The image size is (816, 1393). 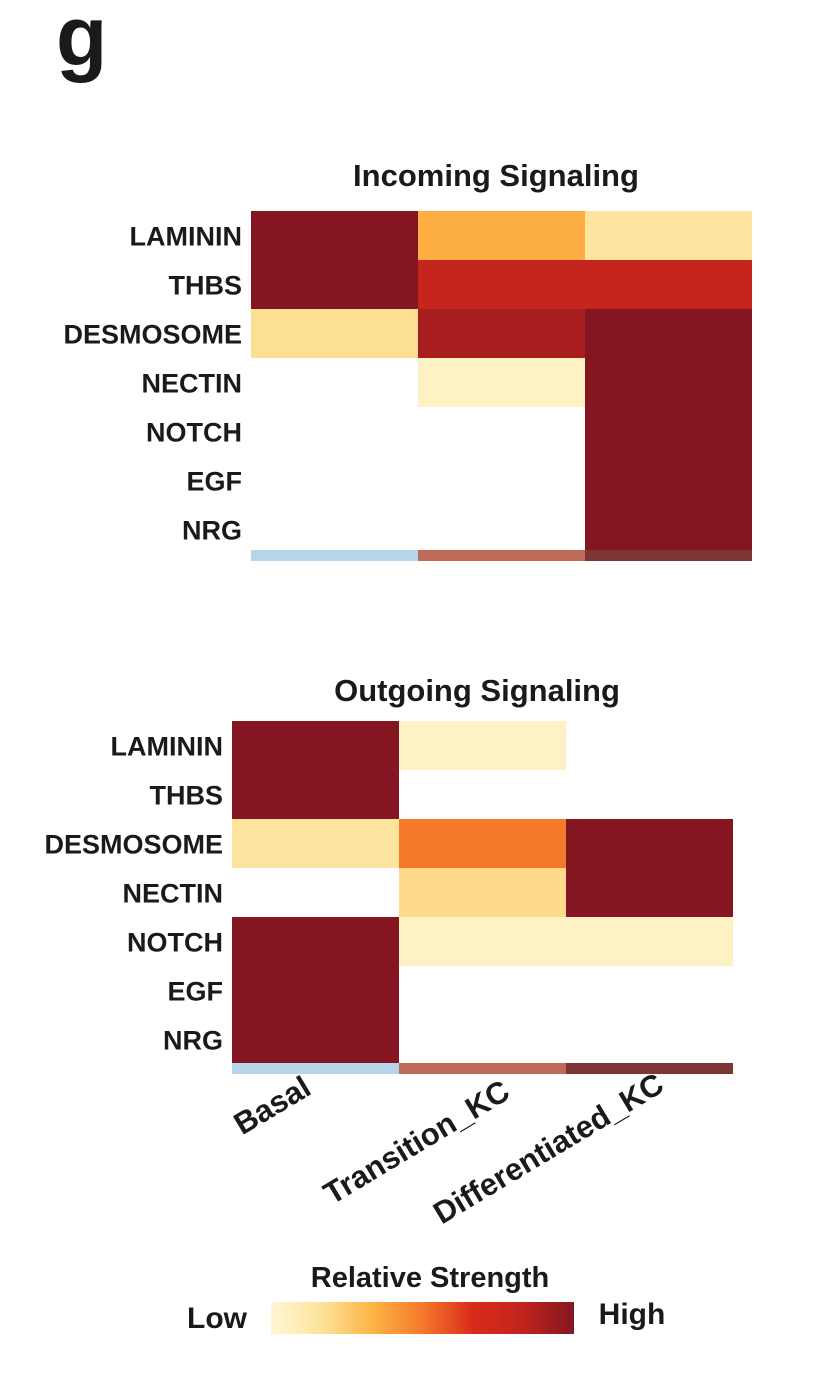 I want to click on chart-title: Outgoing Signaling, so click(x=477, y=690).